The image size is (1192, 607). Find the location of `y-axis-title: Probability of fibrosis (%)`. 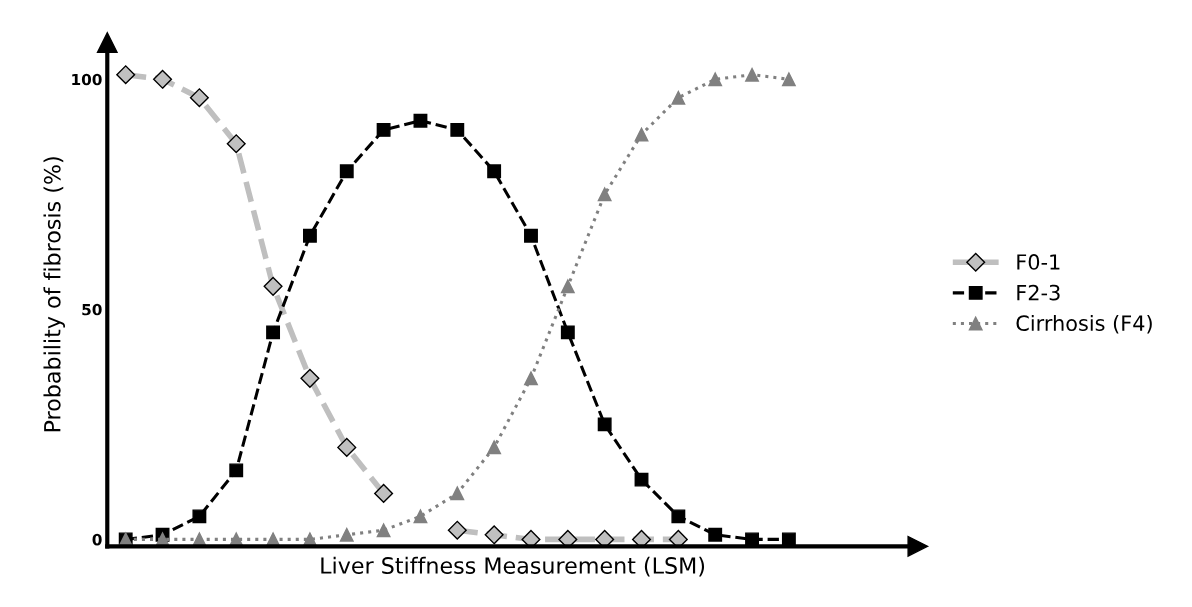

y-axis-title: Probability of fibrosis (%) is located at coordinates (54, 294).